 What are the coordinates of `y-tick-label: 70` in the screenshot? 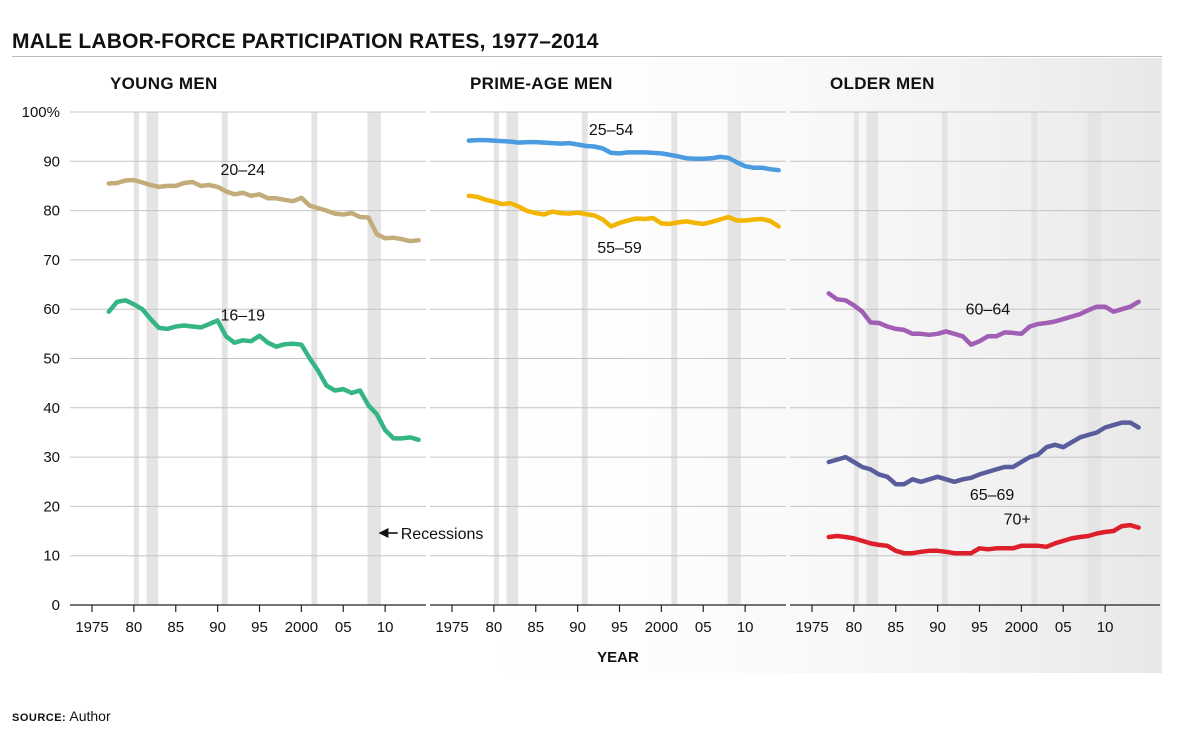 It's located at (51, 260).